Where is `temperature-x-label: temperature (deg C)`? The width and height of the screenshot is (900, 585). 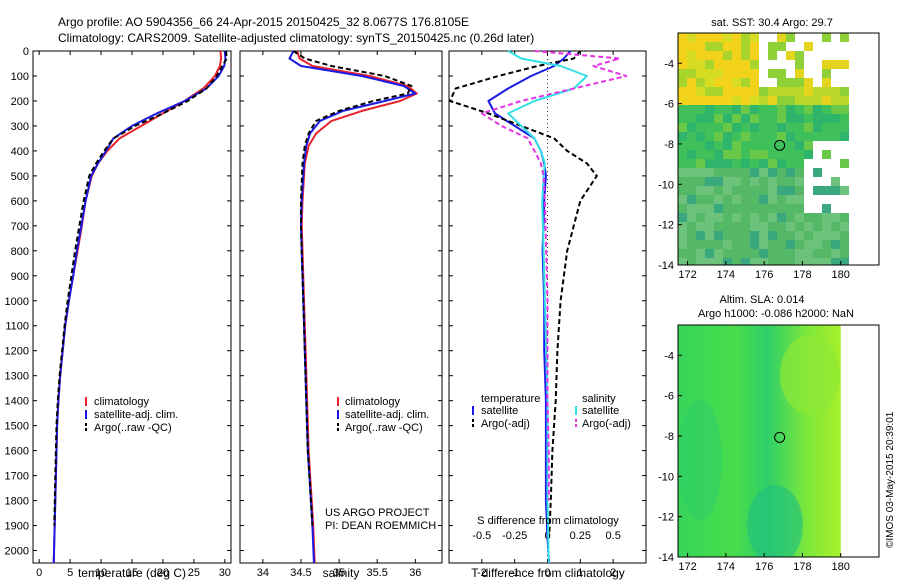
temperature-x-label: temperature (deg C) is located at coordinates (132, 573).